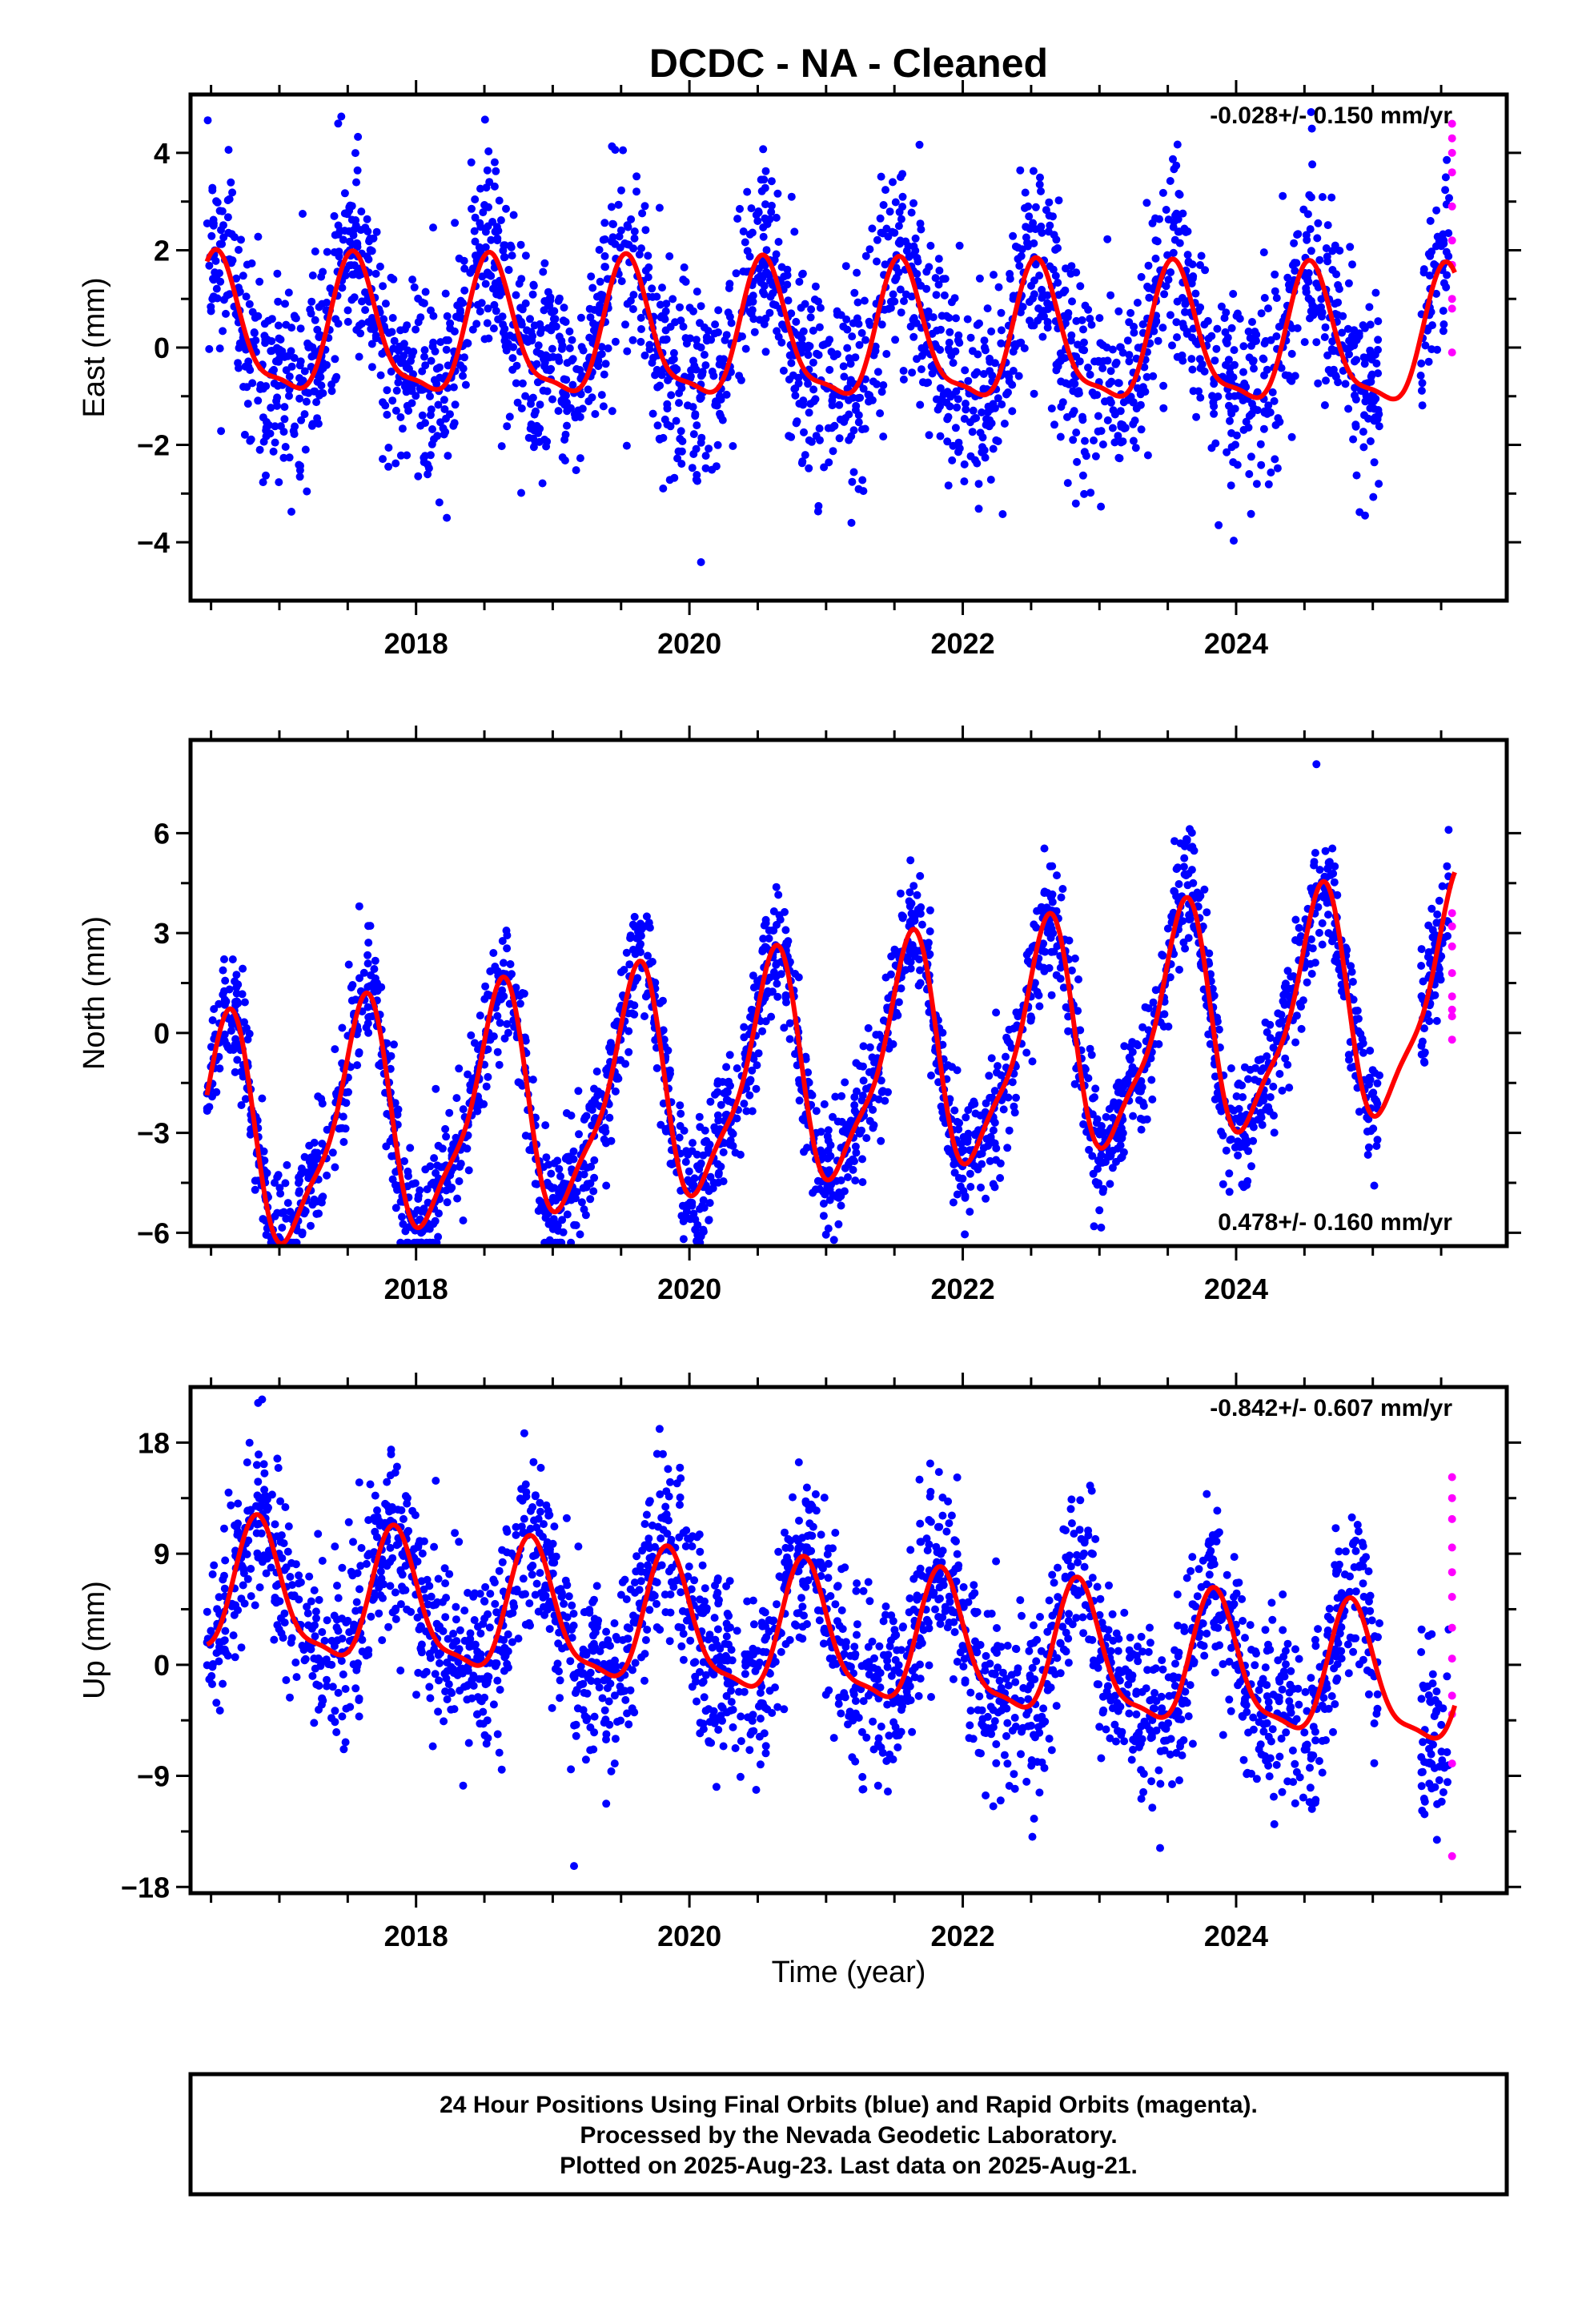 The width and height of the screenshot is (1582, 2324). Describe the element at coordinates (1451, 152) in the screenshot. I see `rapid-point` at that location.